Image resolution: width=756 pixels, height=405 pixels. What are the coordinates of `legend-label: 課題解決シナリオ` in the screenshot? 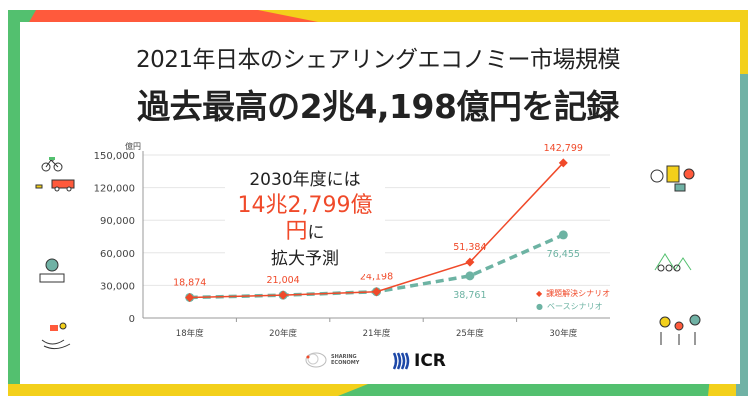 It's located at (578, 293).